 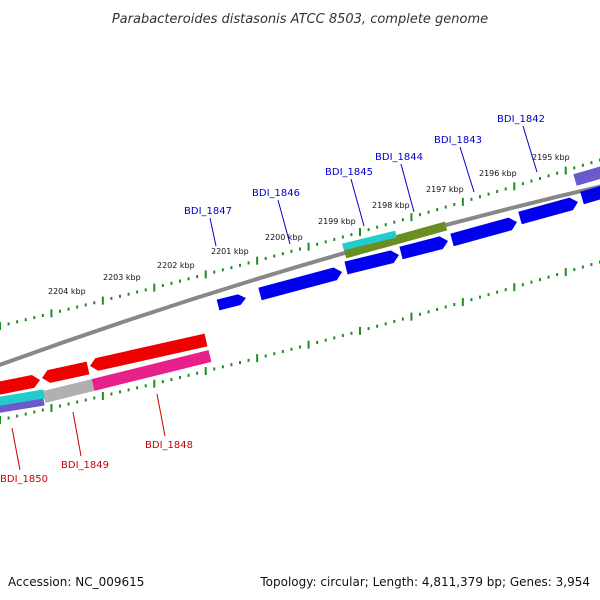 What do you see at coordinates (66, 372) in the screenshot?
I see `reverse-cds-bdi1849` at bounding box center [66, 372].